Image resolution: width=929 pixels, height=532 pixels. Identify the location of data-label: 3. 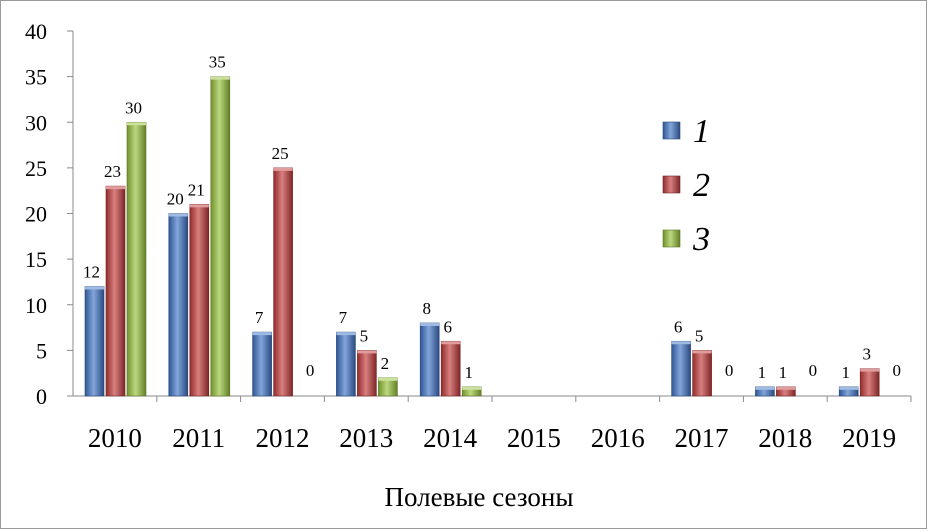
(866, 354).